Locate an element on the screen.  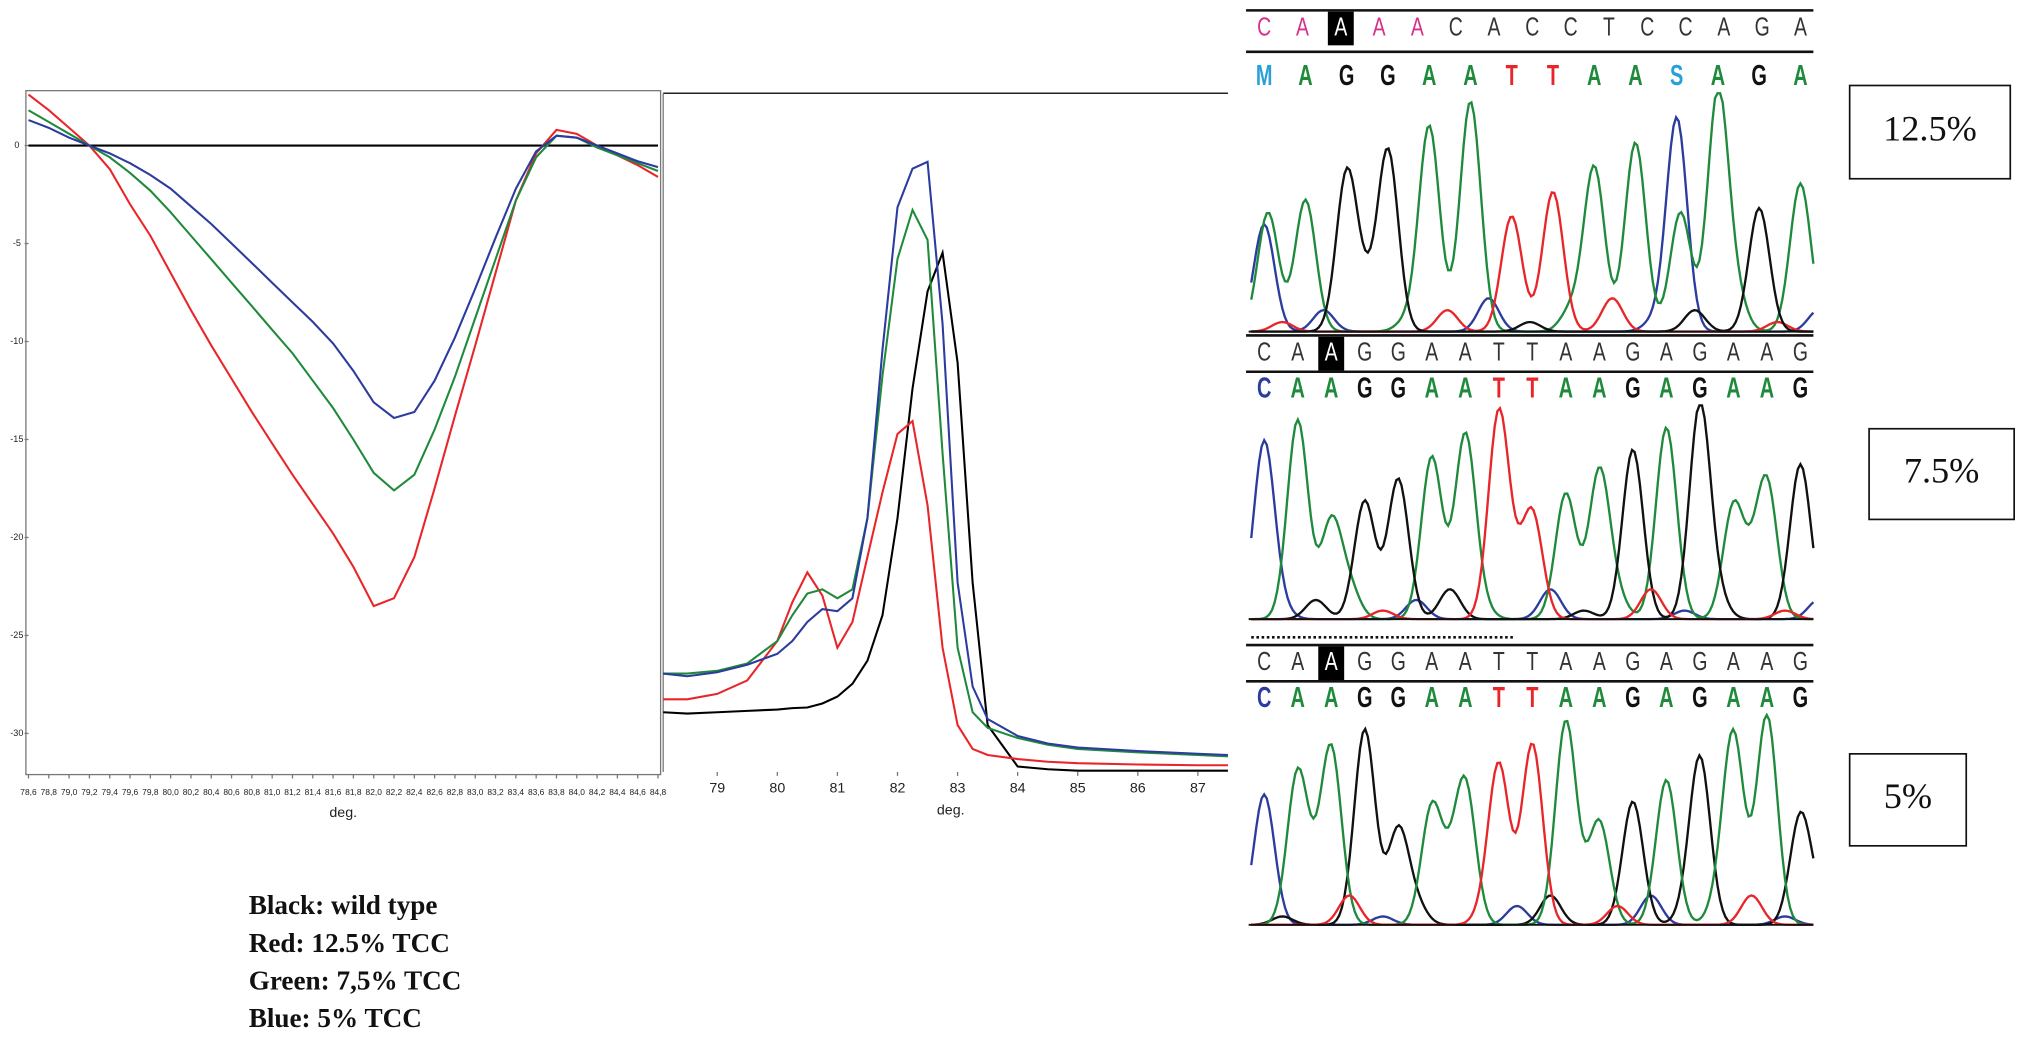
x-tick-label: 83,6 is located at coordinates (536, 792).